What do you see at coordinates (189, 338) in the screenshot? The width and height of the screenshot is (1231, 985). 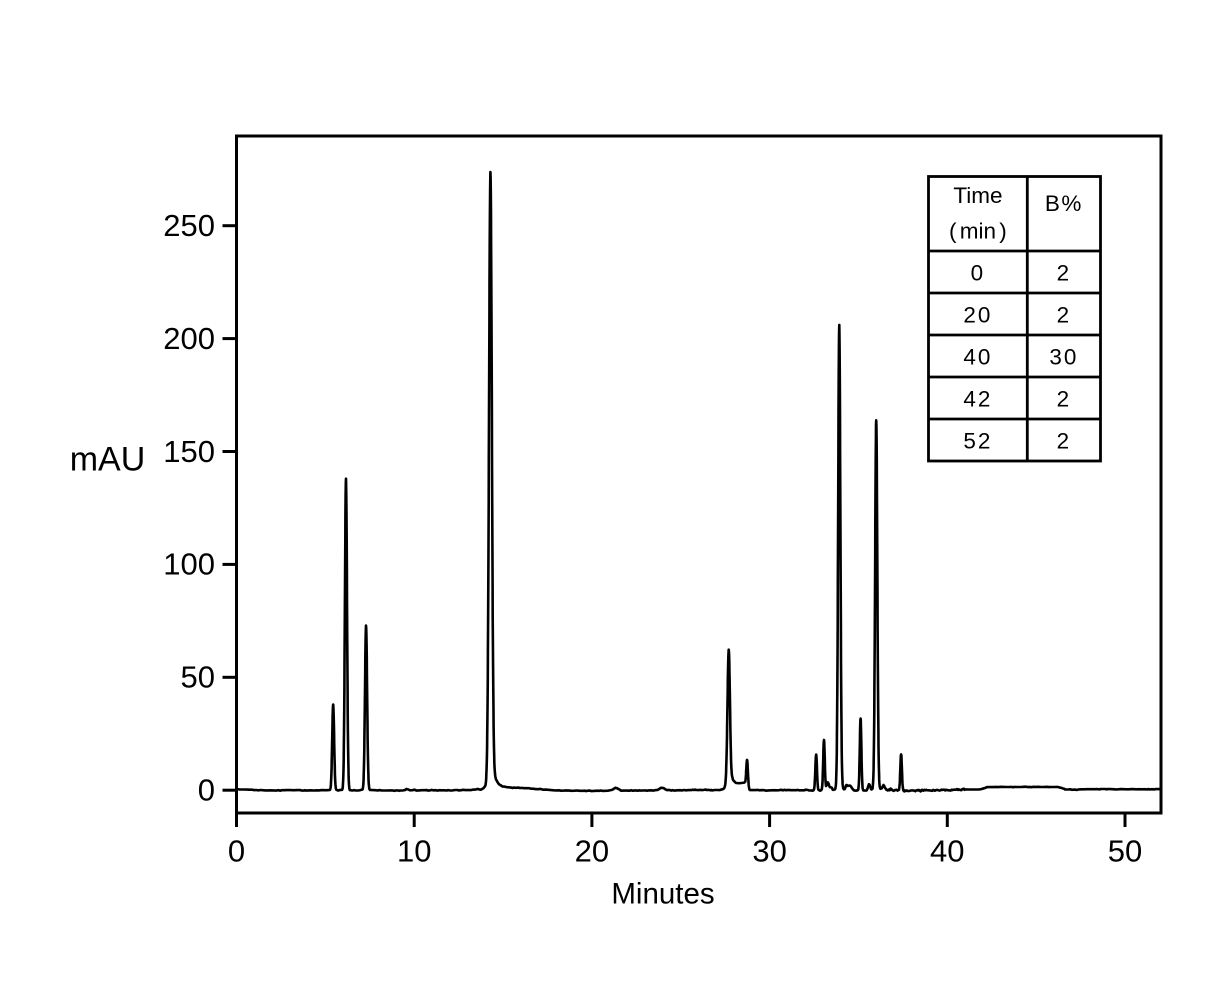 I see `svg-text: 200` at bounding box center [189, 338].